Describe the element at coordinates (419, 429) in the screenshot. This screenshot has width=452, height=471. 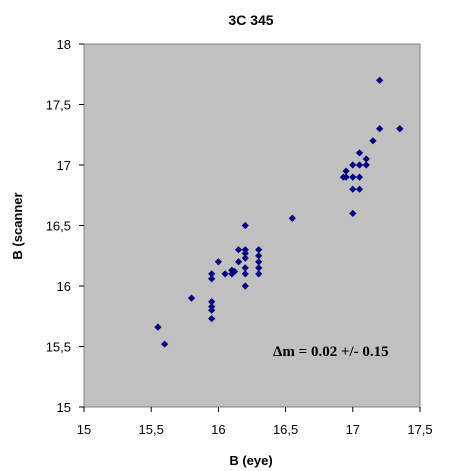
I see `x-tick-label: 17,5` at that location.